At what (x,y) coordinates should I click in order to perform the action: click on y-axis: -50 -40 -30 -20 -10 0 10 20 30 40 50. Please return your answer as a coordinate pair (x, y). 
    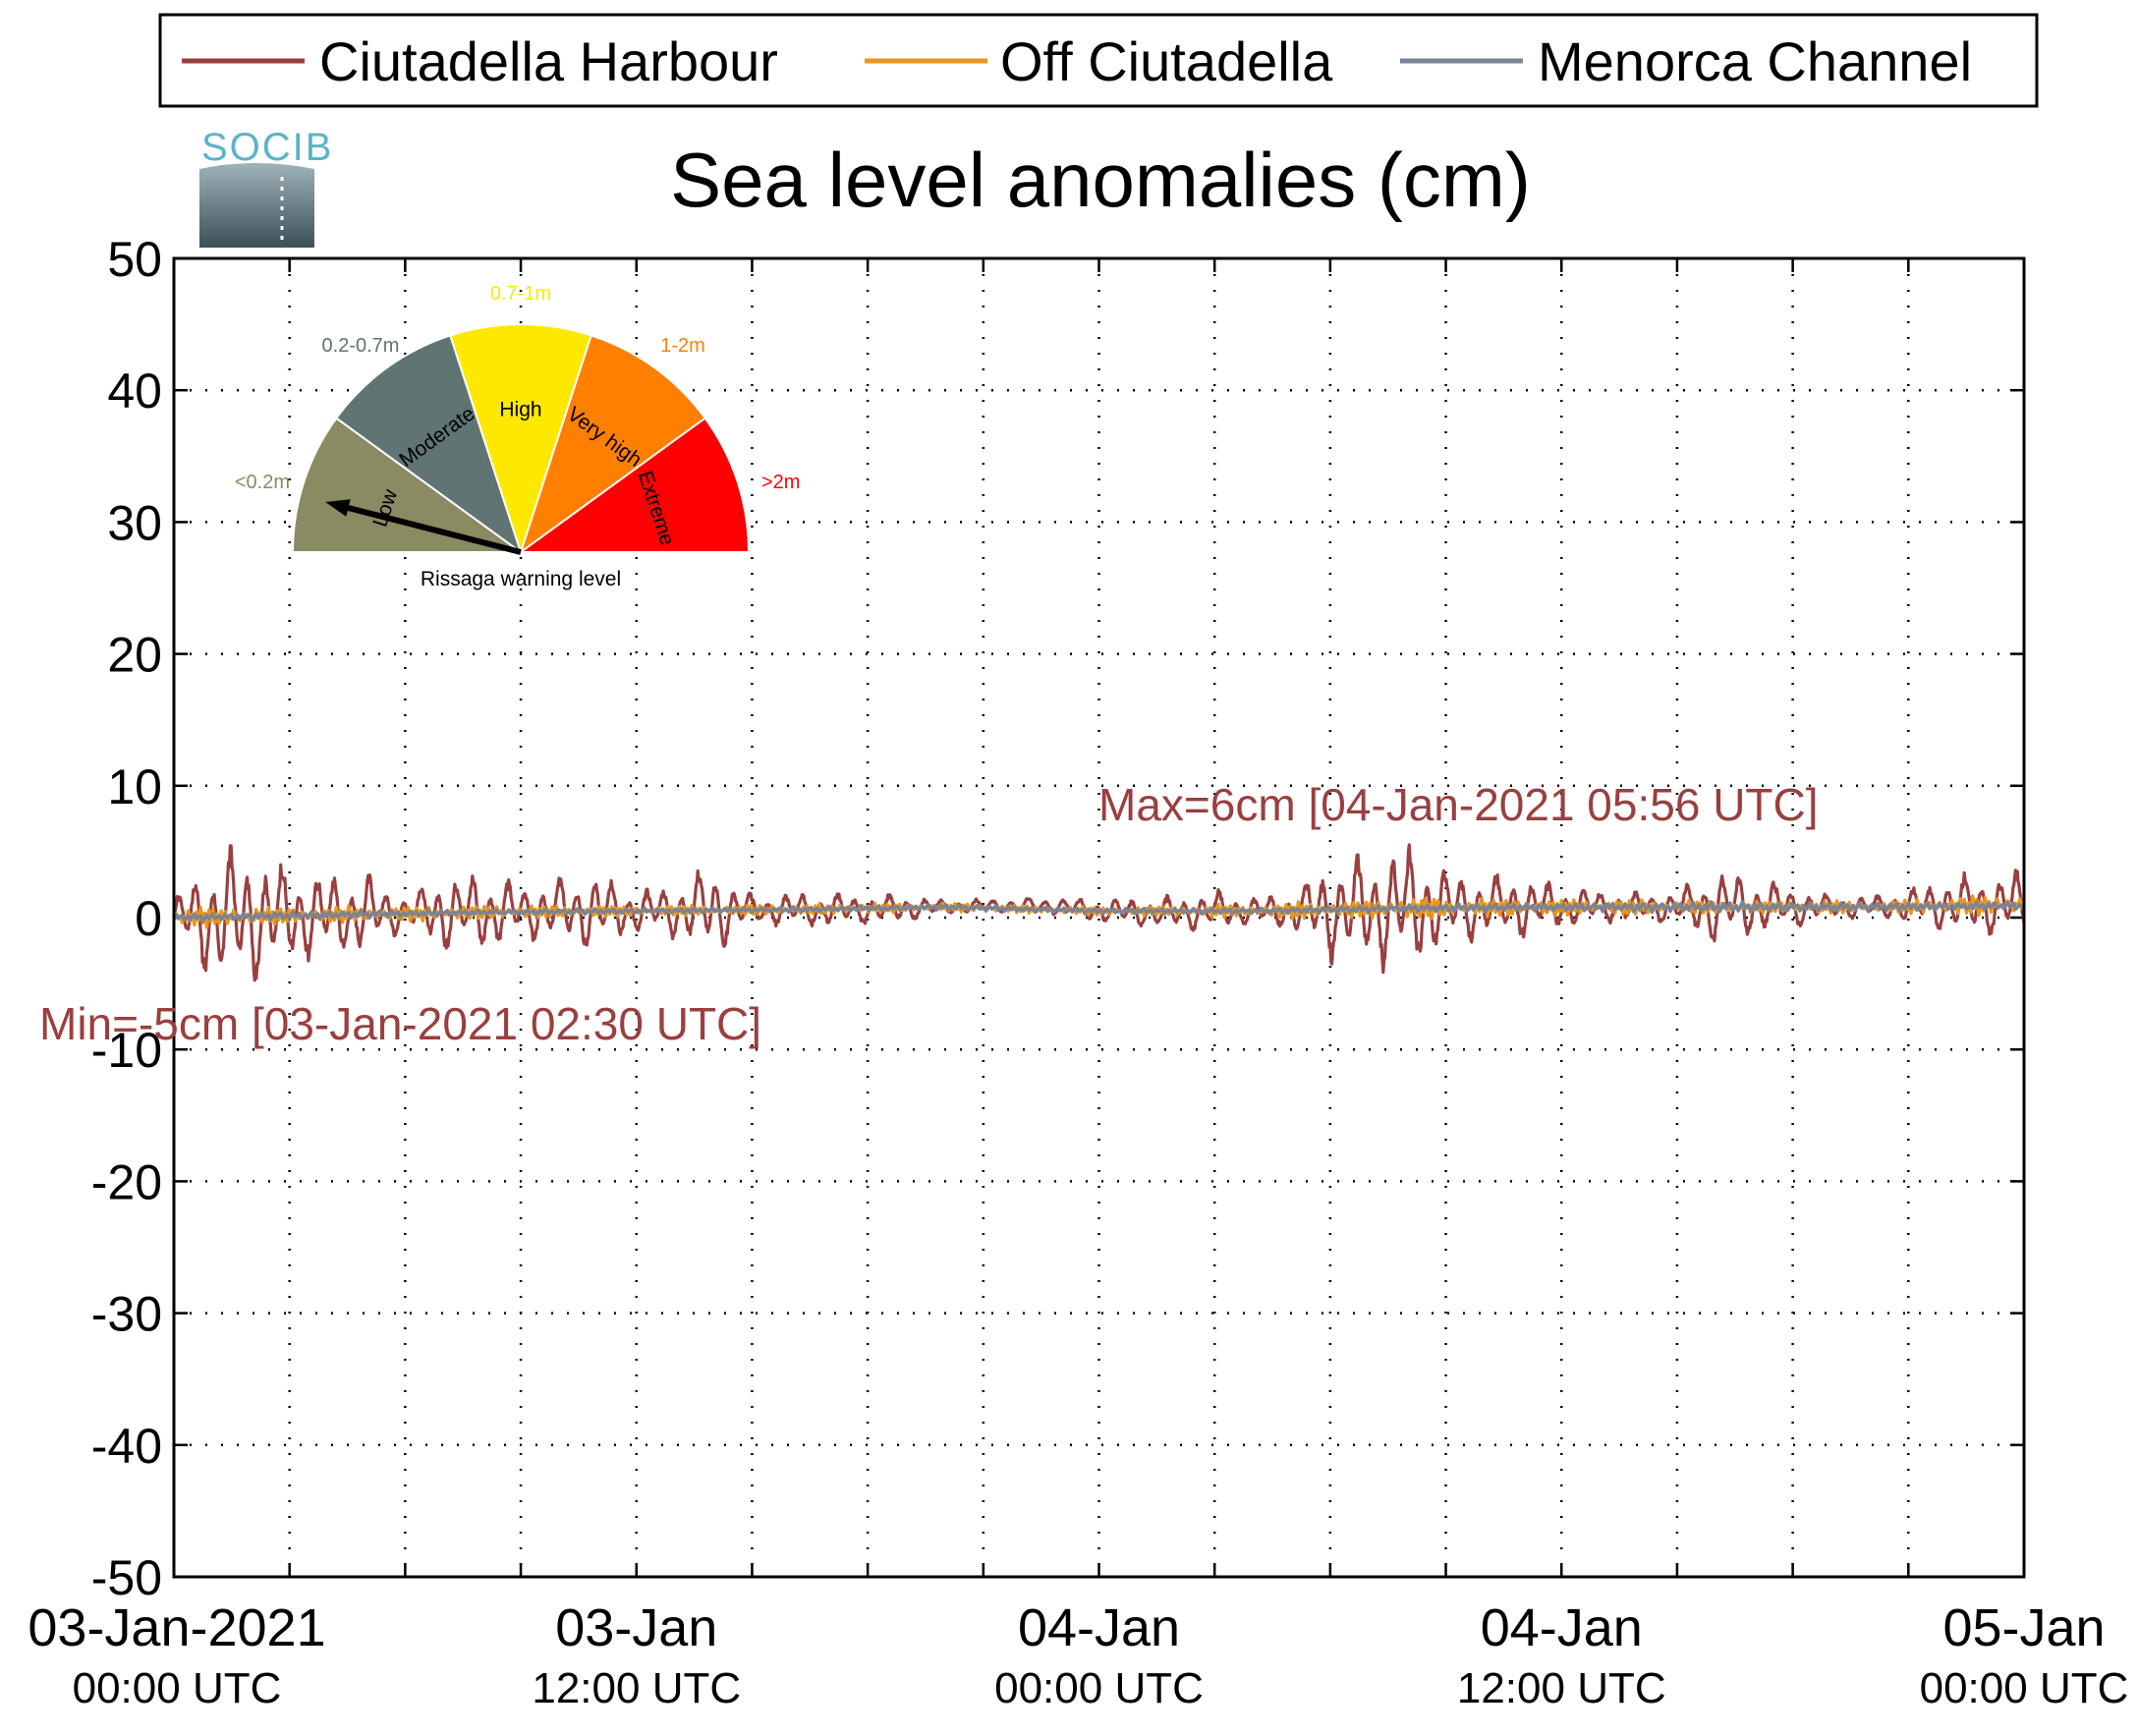
    Looking at the image, I should click on (126, 918).